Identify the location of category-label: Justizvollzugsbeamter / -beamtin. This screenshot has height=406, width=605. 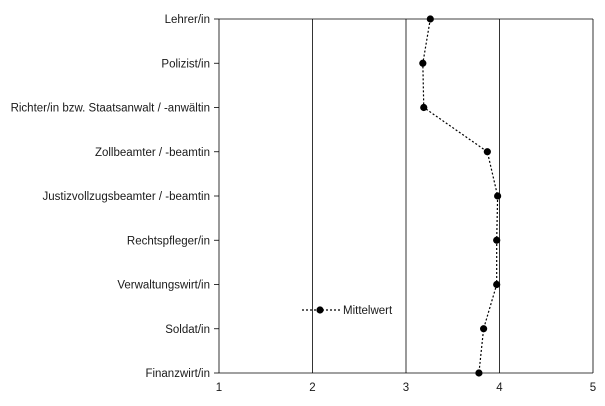
(126, 197).